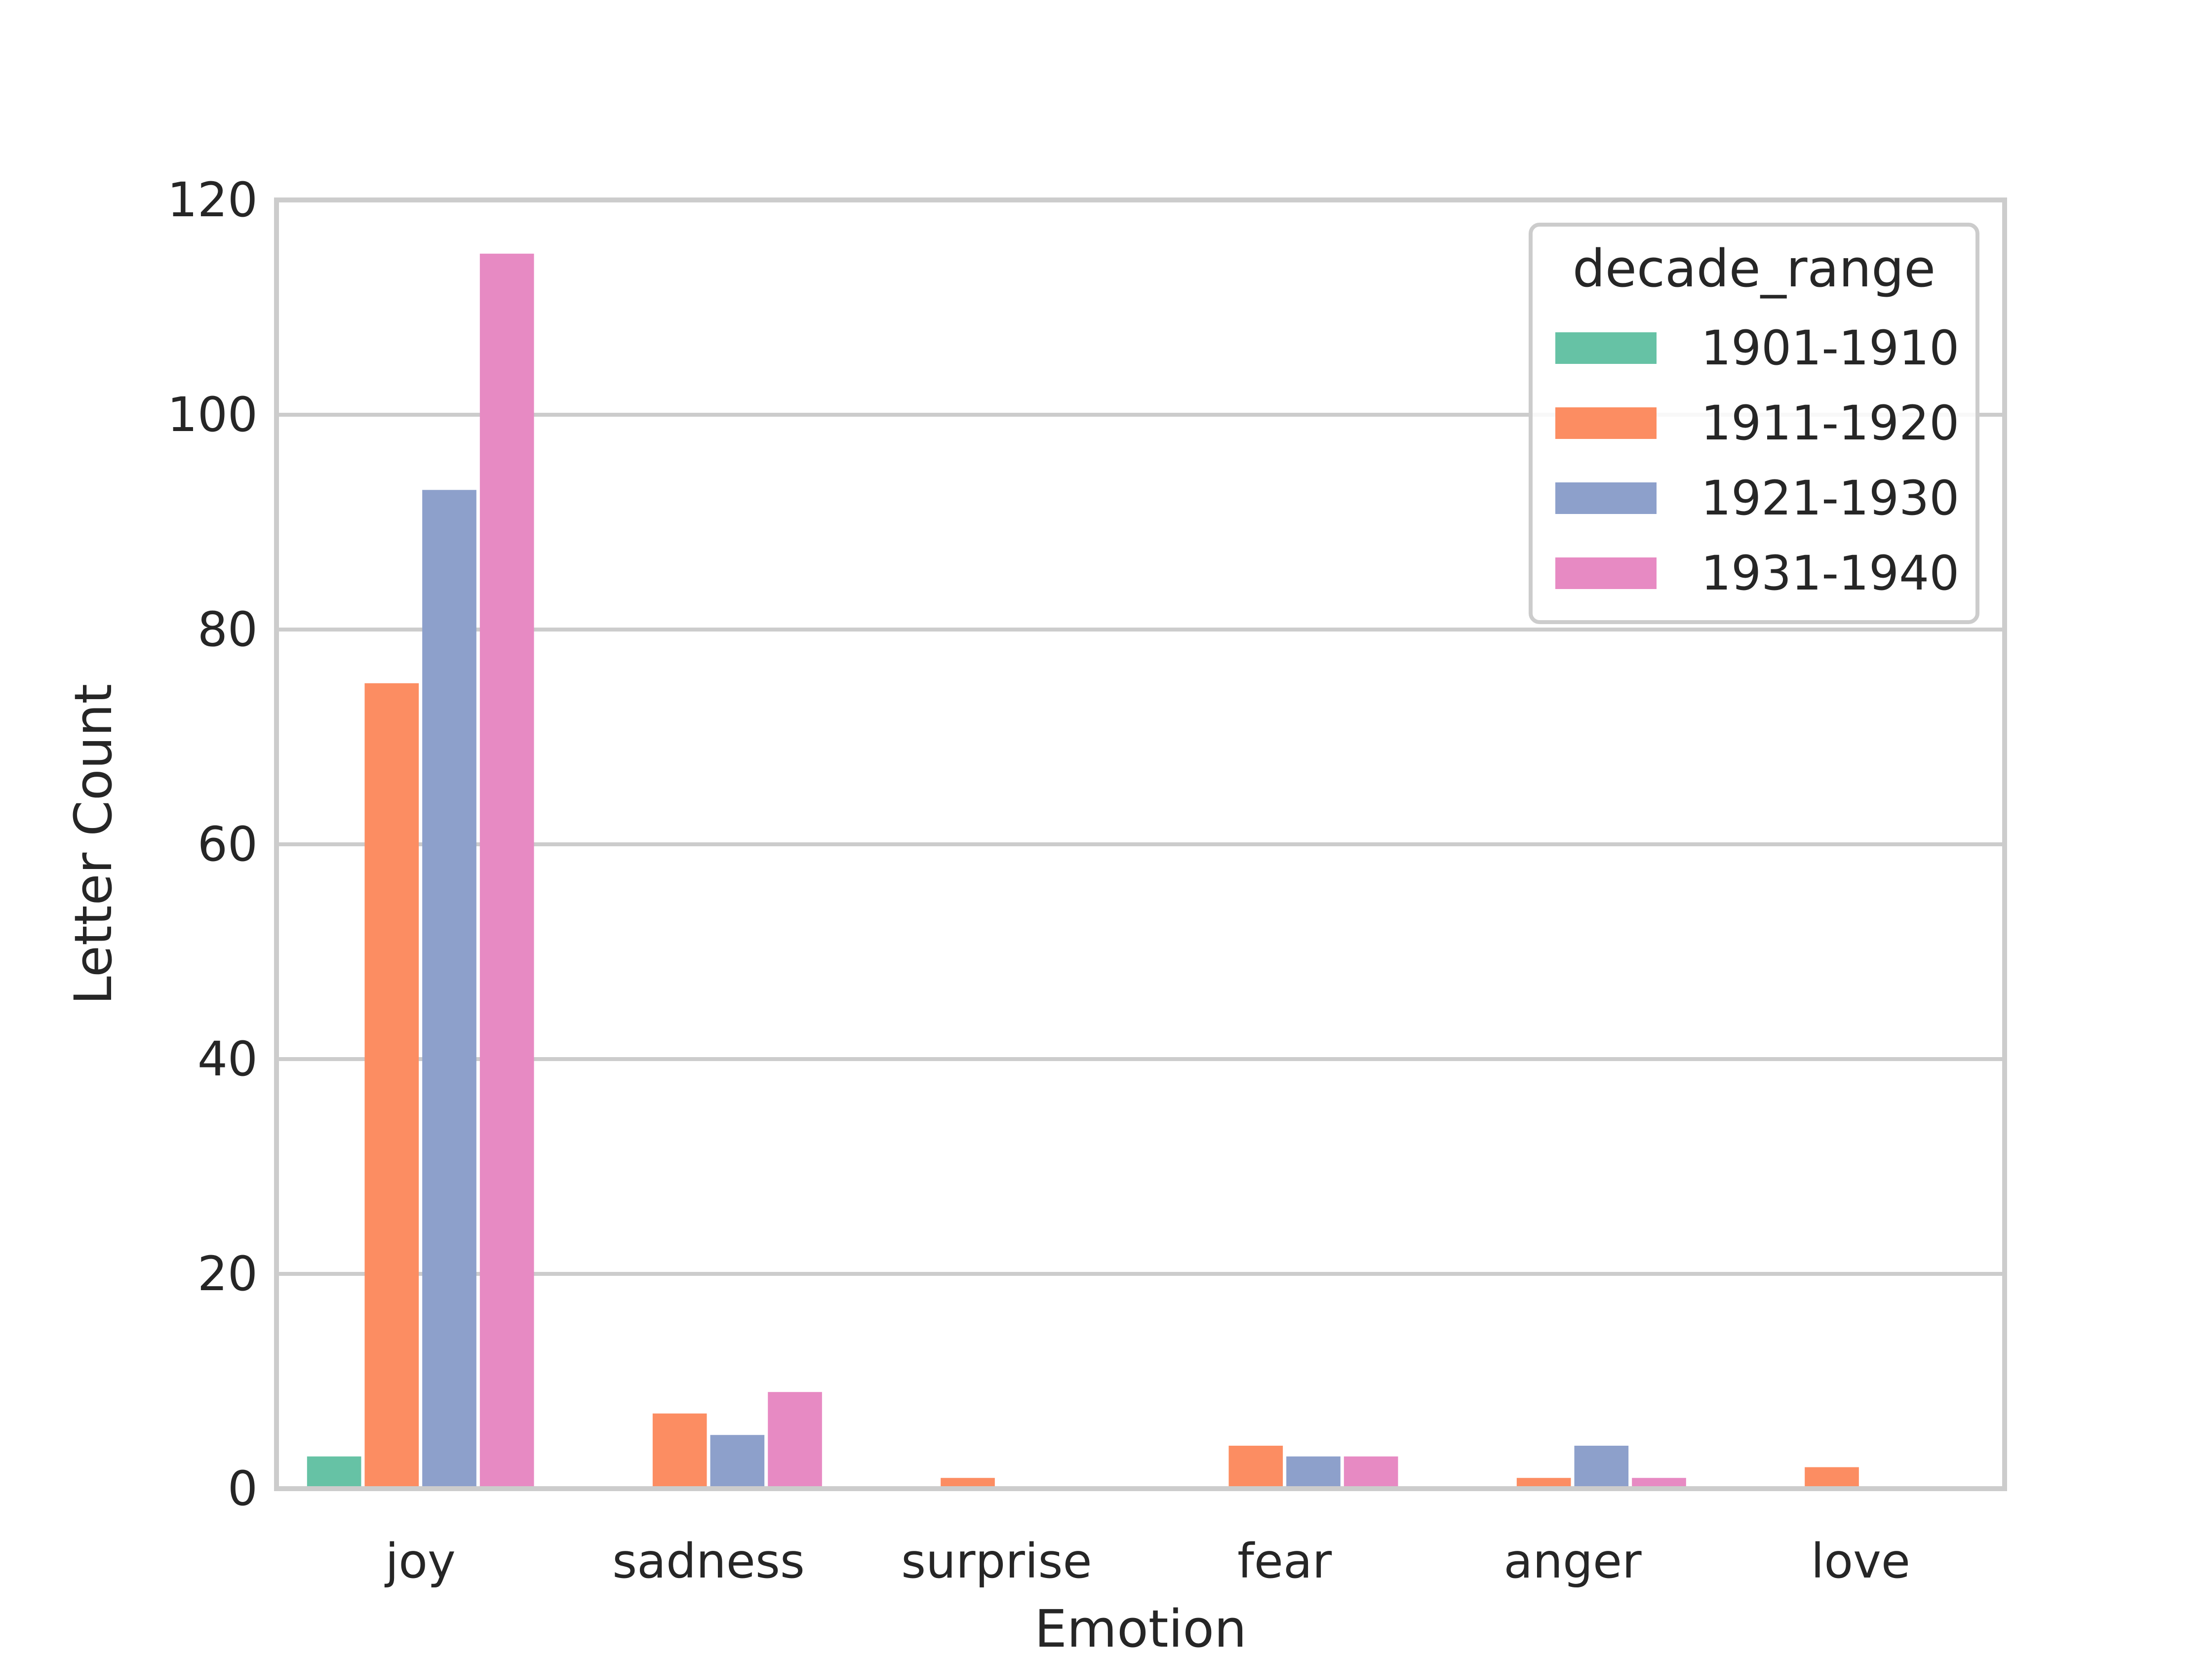  Describe the element at coordinates (795, 1440) in the screenshot. I see `bar-sadness-1931-1940` at that location.